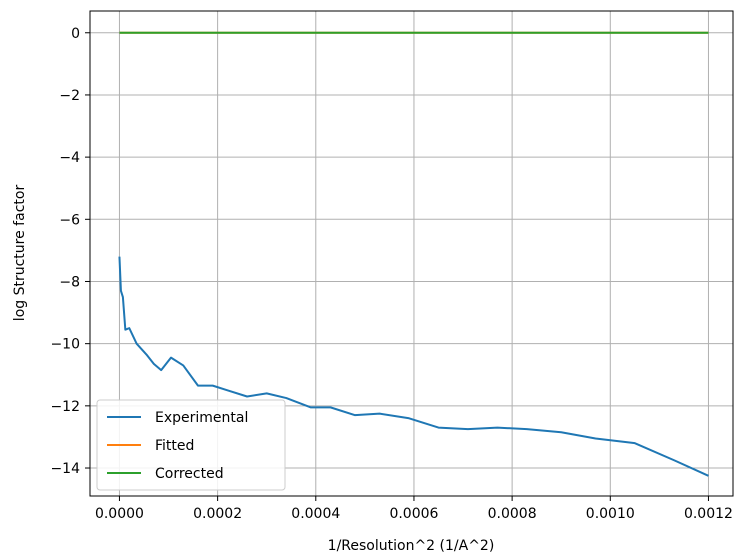 Image resolution: width=744 pixels, height=558 pixels. Describe the element at coordinates (189, 474) in the screenshot. I see `legend-label: Corrected` at that location.